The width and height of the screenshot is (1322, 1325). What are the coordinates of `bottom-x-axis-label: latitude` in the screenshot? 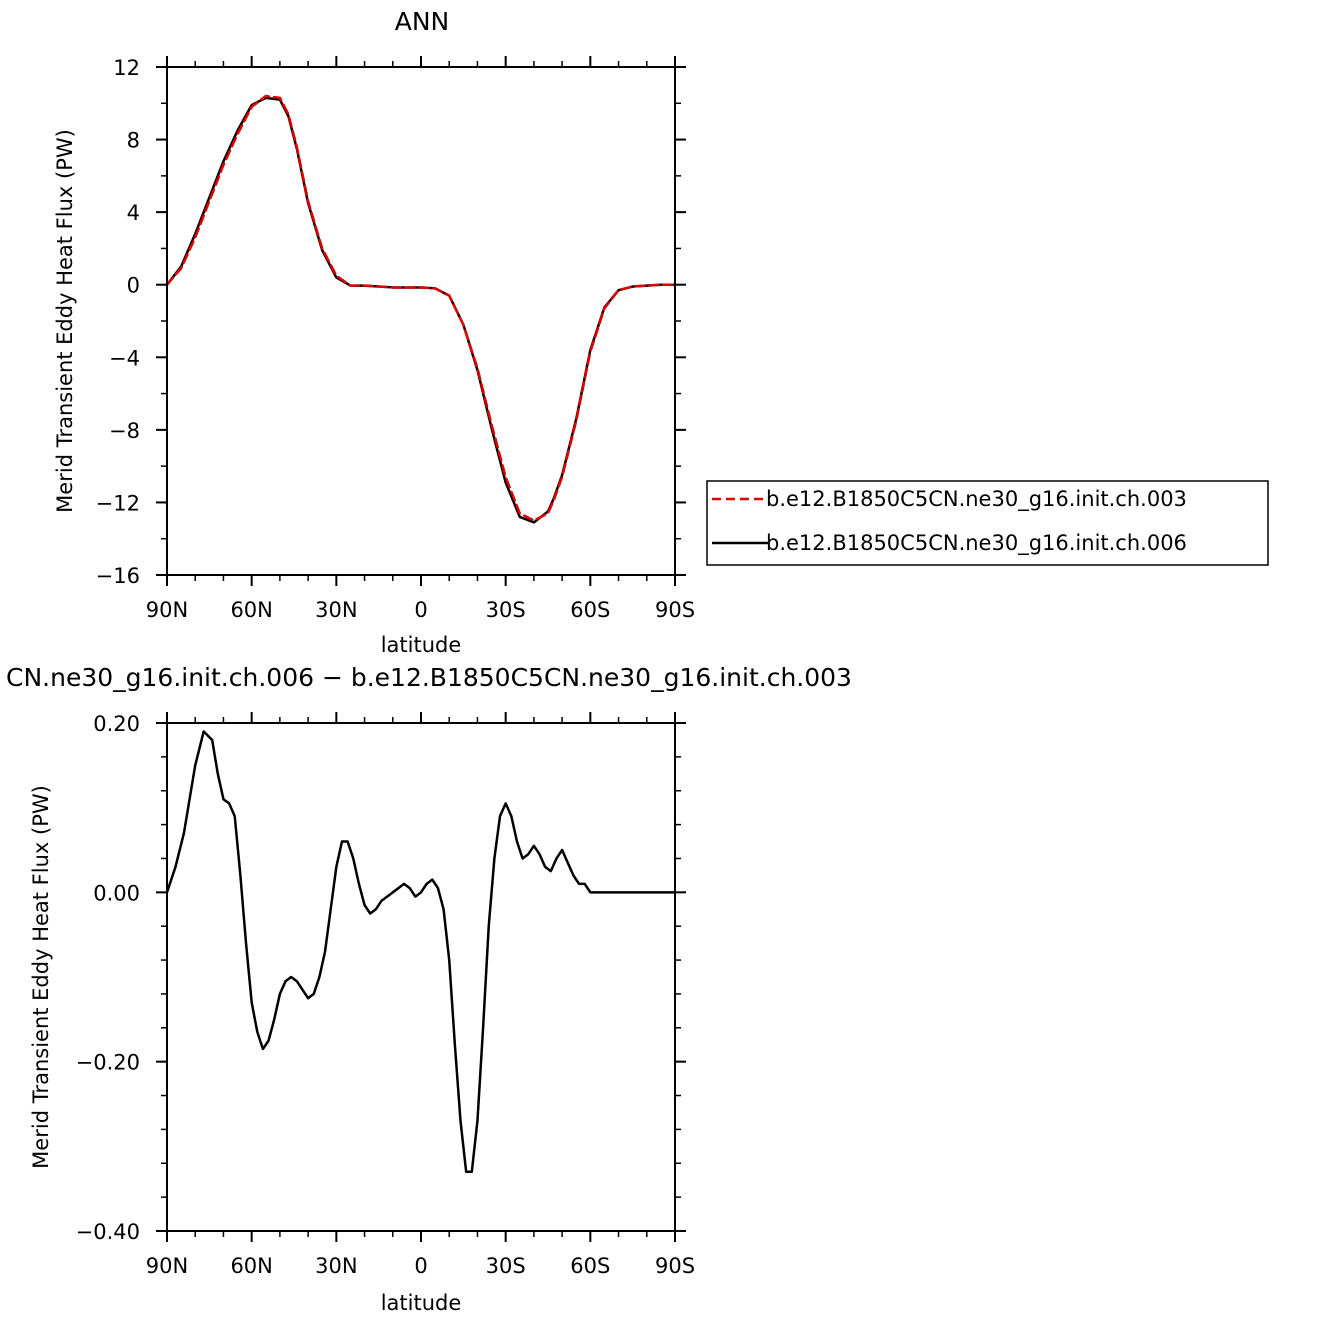 It's located at (421, 1303).